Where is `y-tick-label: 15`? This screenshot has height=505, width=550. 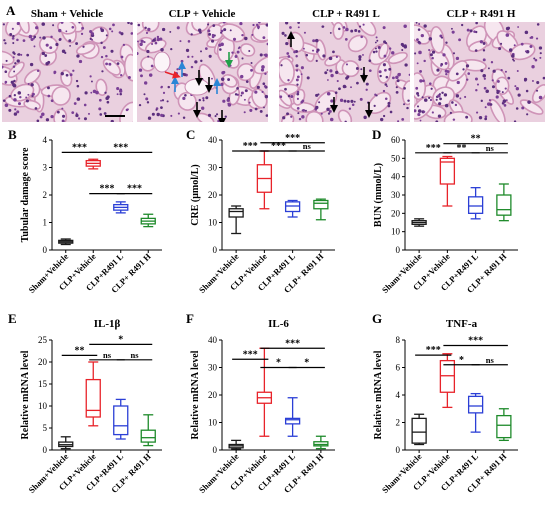
y-tick-label: 15 is located at coordinates (43, 384).